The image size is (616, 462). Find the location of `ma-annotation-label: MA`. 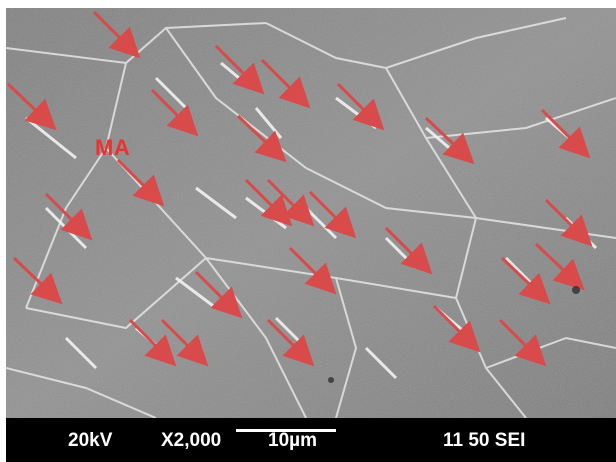

ma-annotation-label: MA is located at coordinates (113, 147).